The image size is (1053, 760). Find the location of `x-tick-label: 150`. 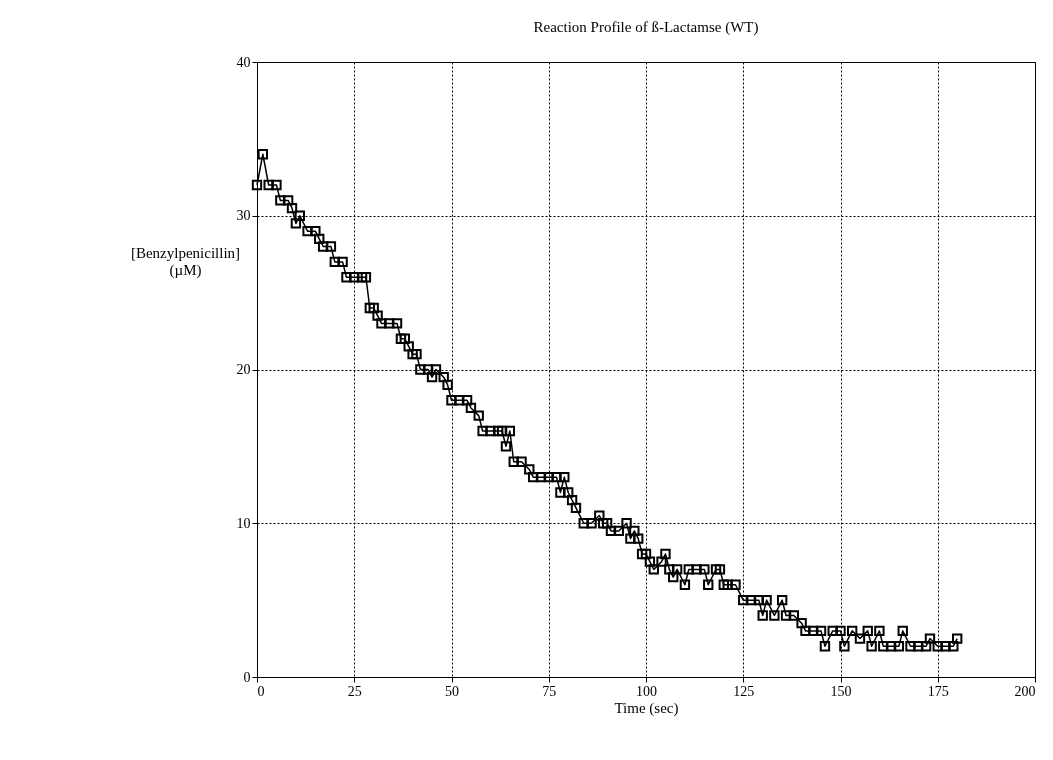

x-tick-label: 150 is located at coordinates (841, 691).